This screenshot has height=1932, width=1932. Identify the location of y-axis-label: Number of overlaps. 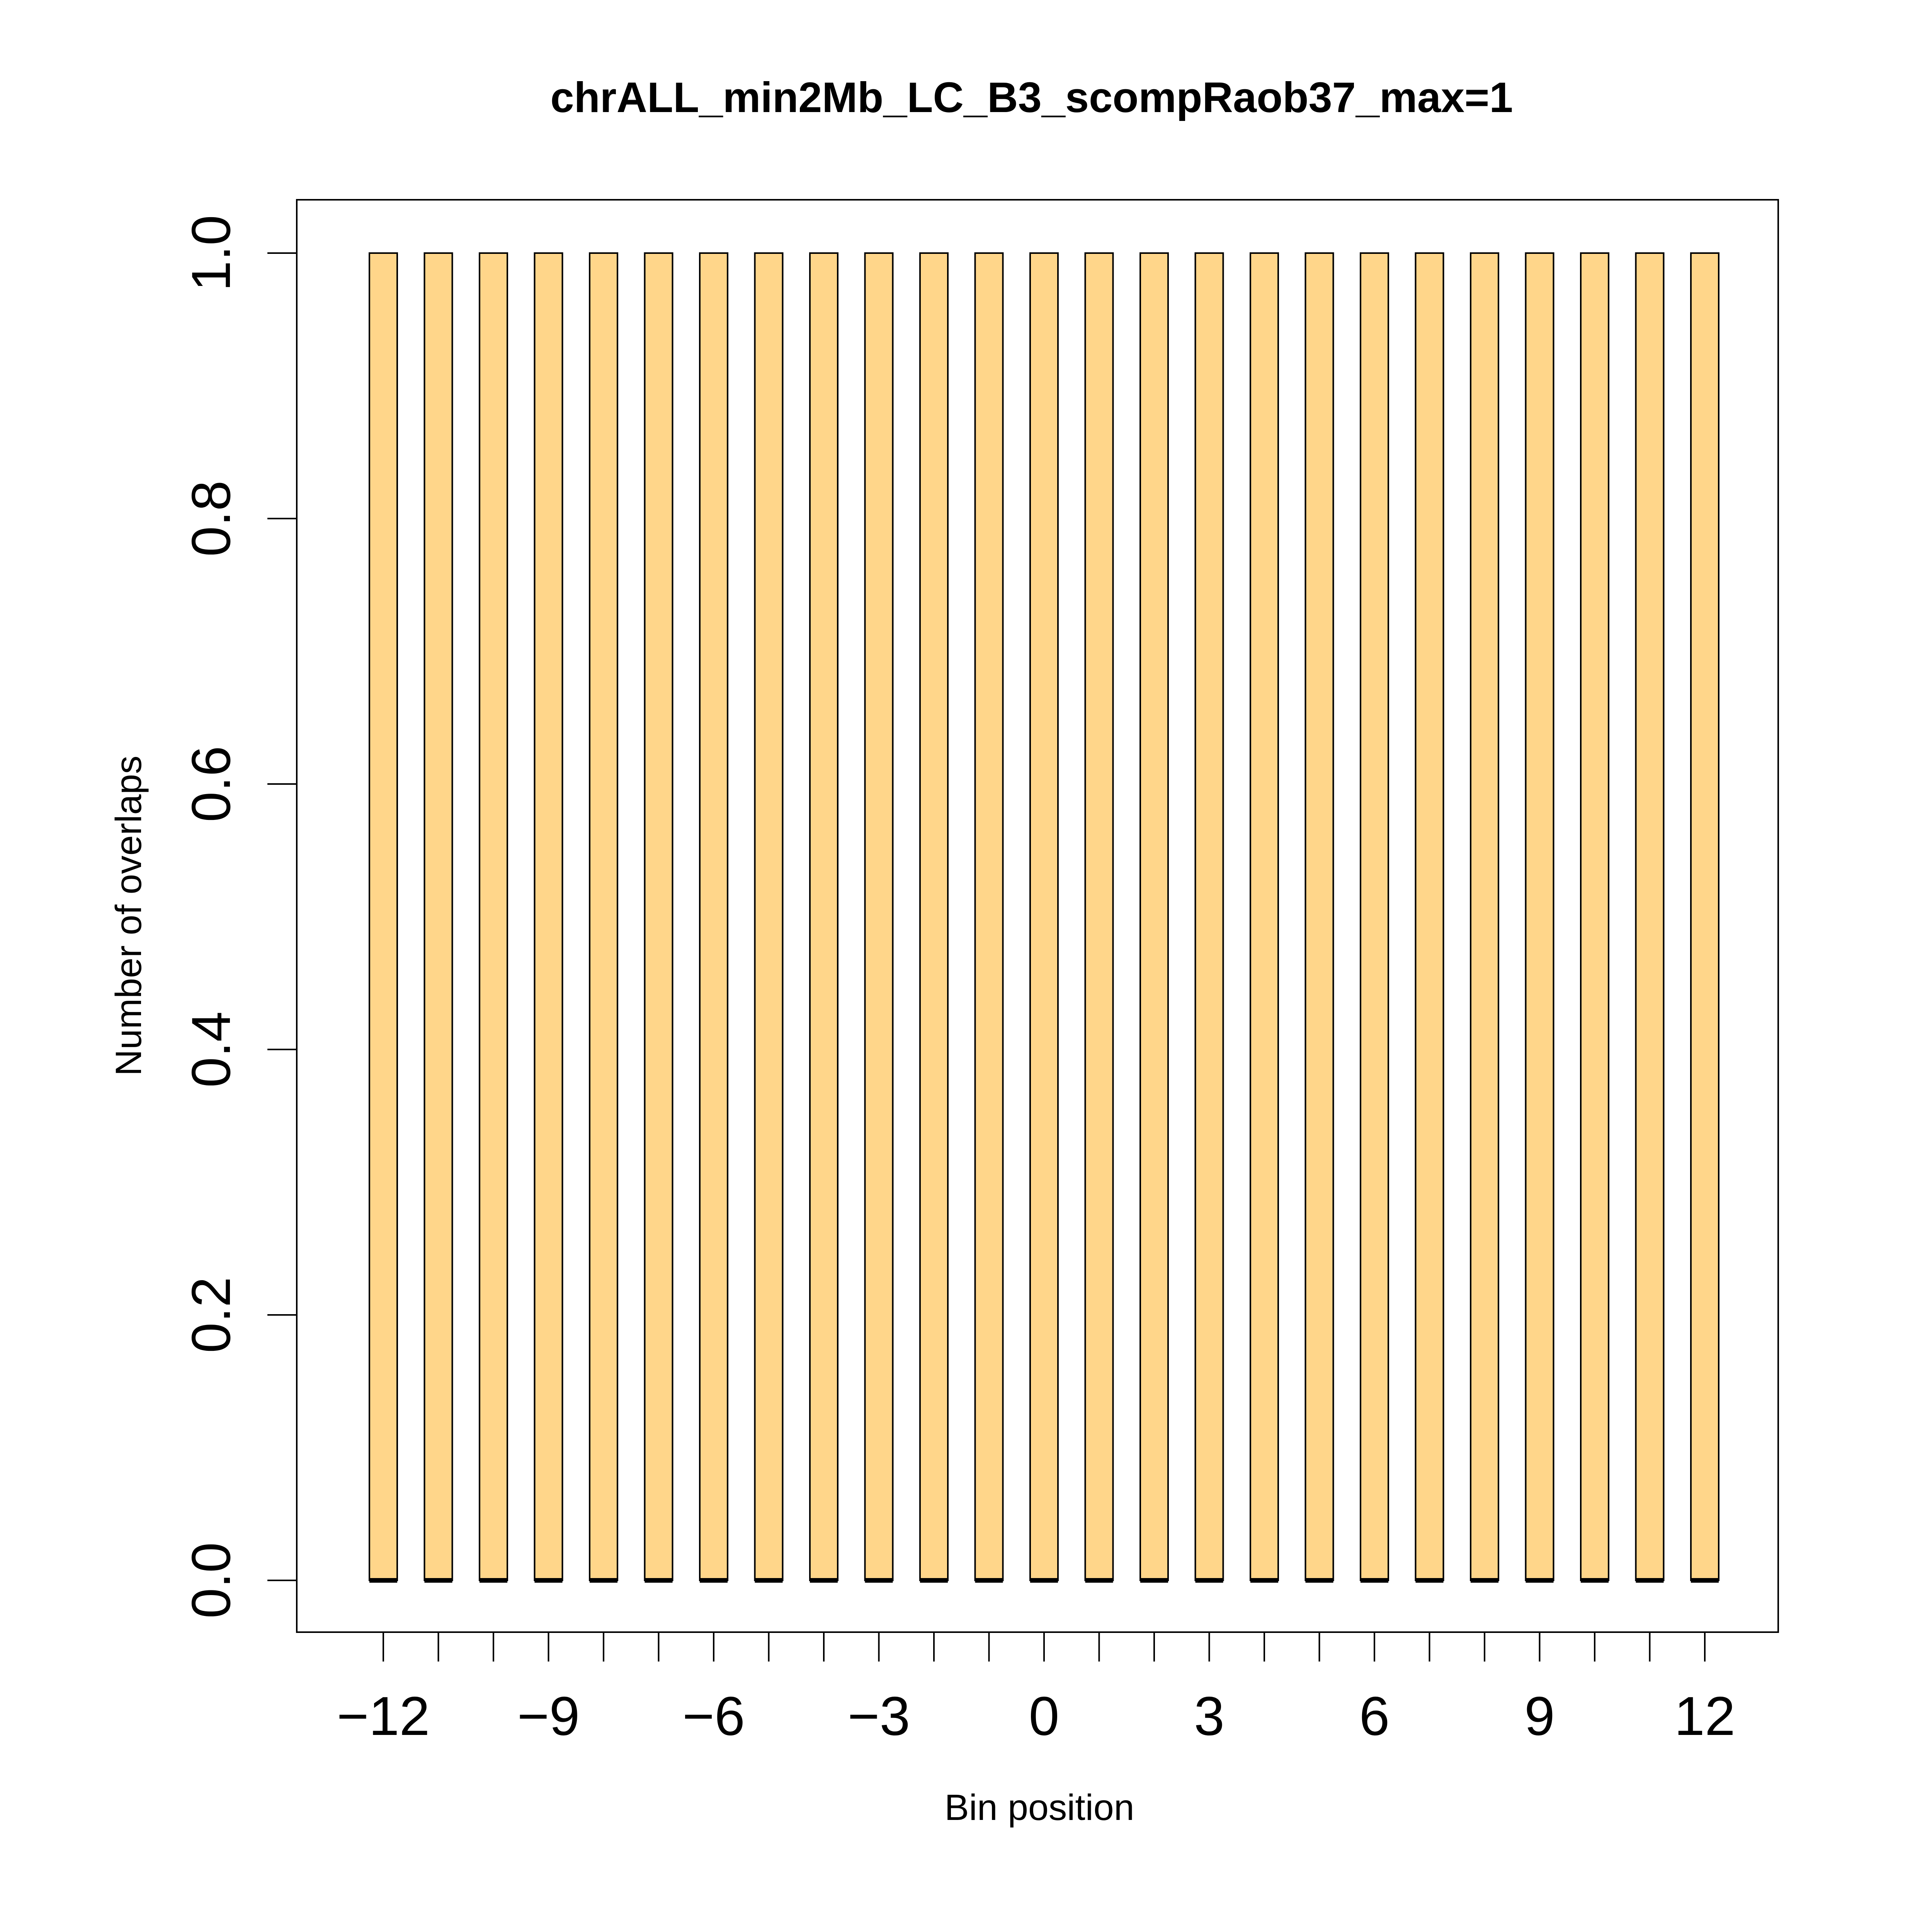
(128, 916).